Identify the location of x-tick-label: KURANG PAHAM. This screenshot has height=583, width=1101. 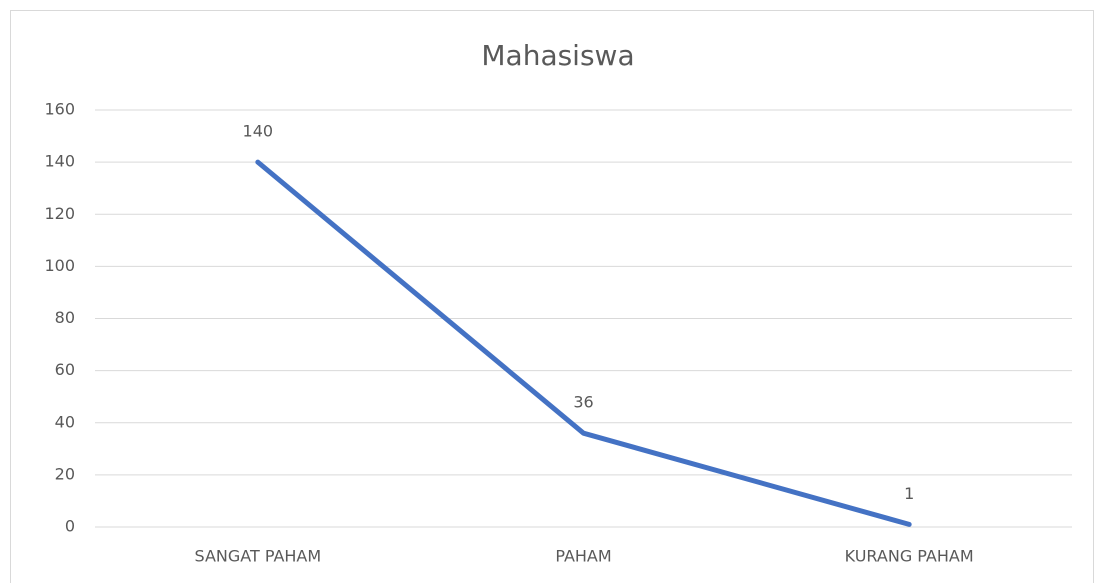
(909, 556).